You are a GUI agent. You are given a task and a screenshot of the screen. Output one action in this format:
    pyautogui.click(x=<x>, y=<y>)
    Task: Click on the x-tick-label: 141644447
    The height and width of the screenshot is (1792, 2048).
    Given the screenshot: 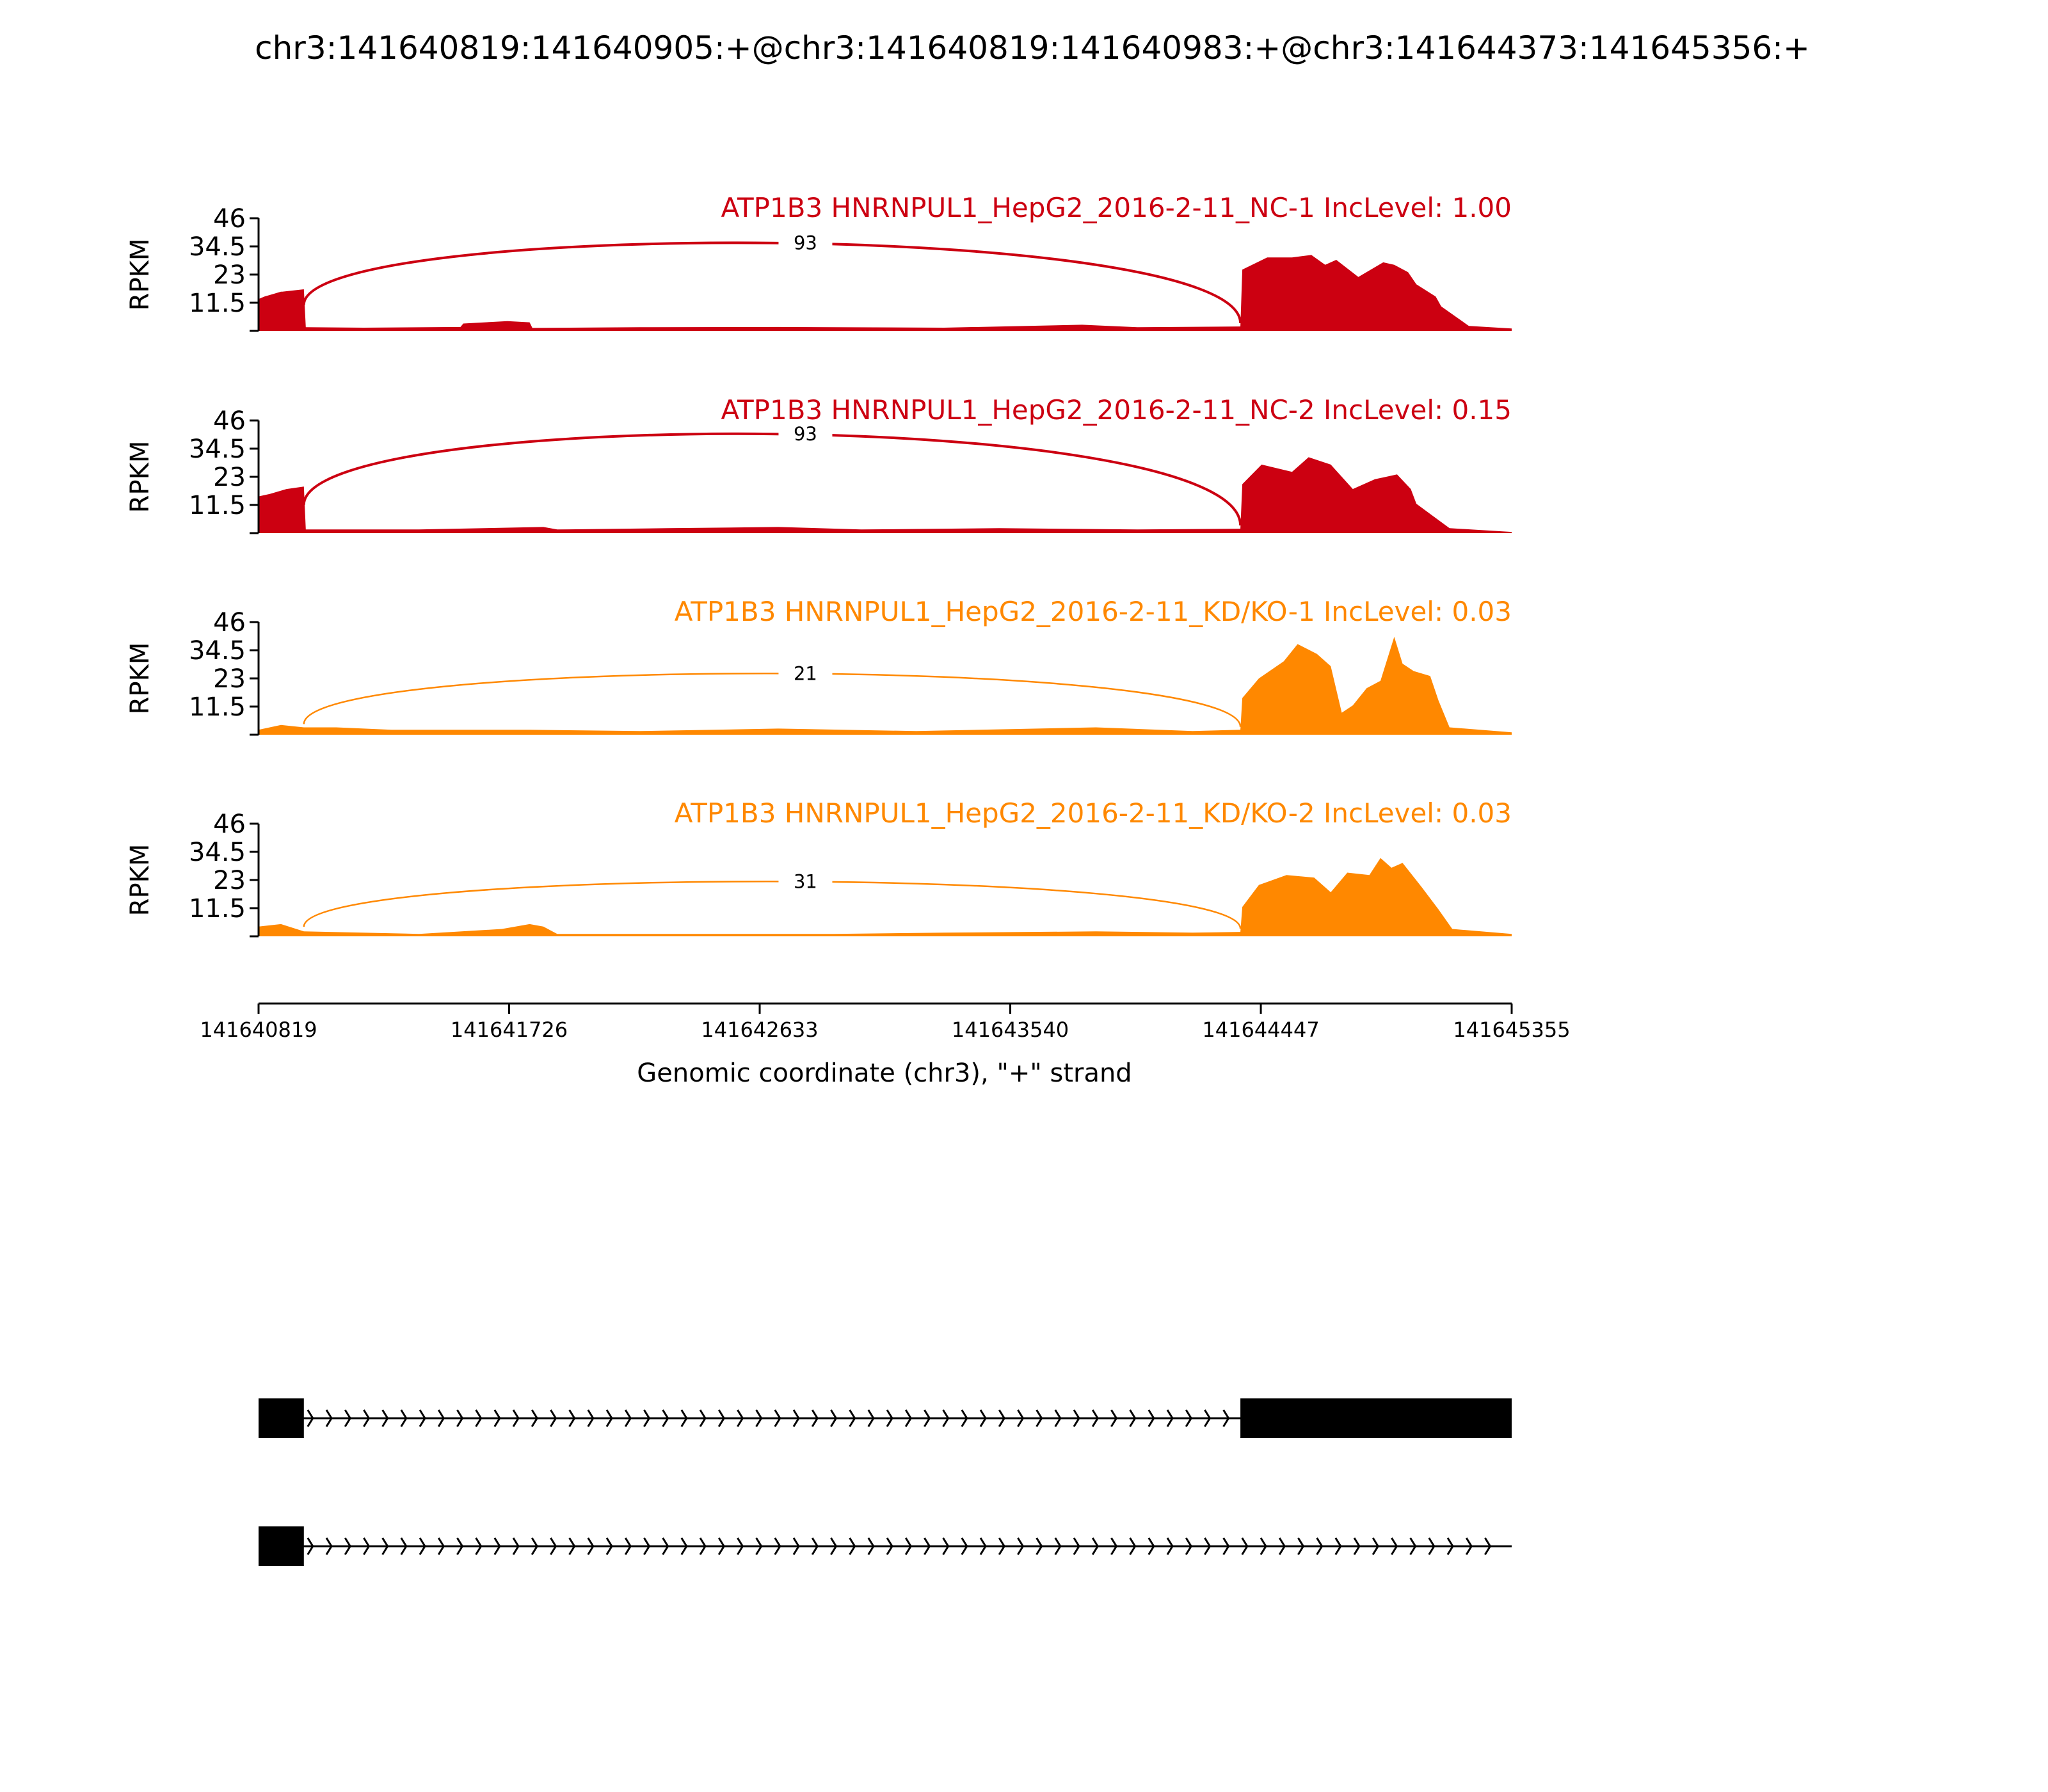 What is the action you would take?
    pyautogui.click(x=1260, y=1030)
    